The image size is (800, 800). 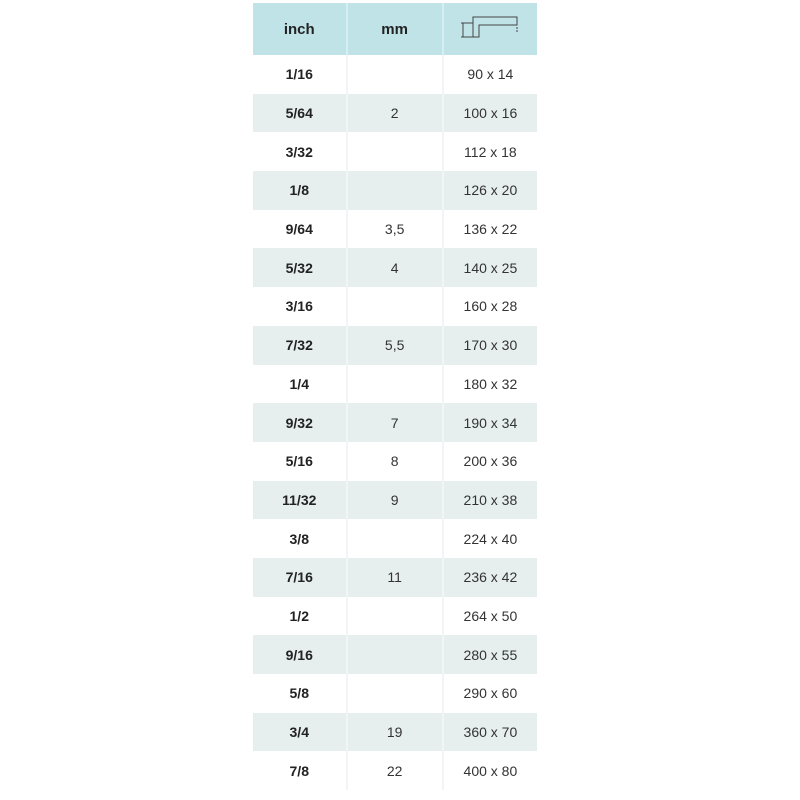 What do you see at coordinates (489, 268) in the screenshot?
I see `cell-size: 140 x 25` at bounding box center [489, 268].